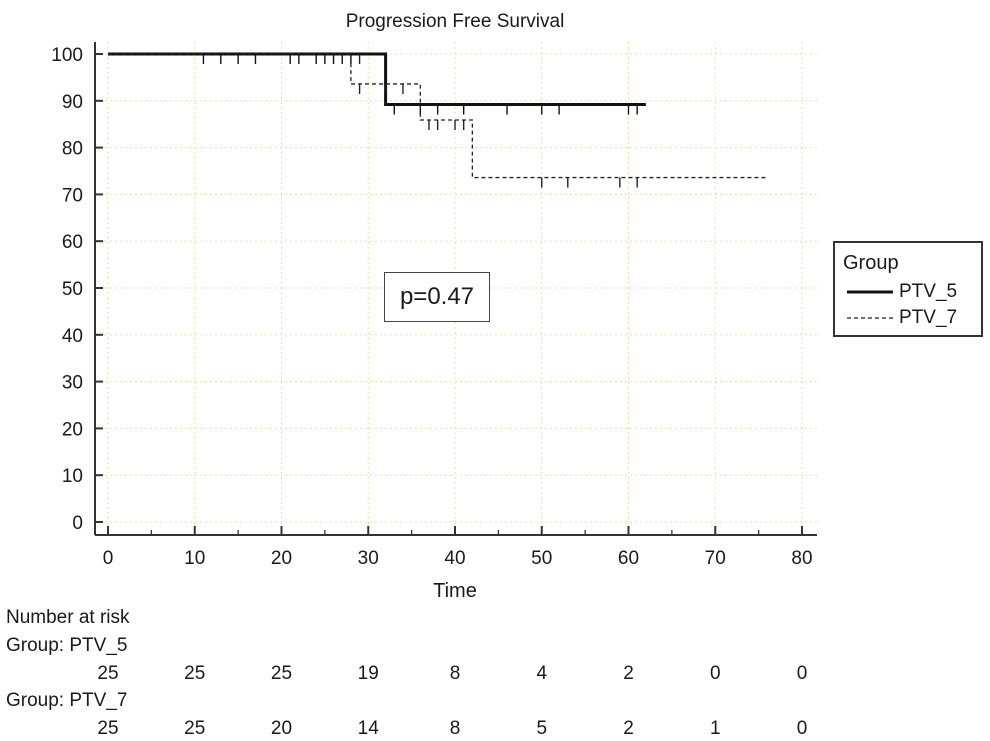 The width and height of the screenshot is (990, 741). What do you see at coordinates (72, 242) in the screenshot?
I see `y-tick-label: 60` at bounding box center [72, 242].